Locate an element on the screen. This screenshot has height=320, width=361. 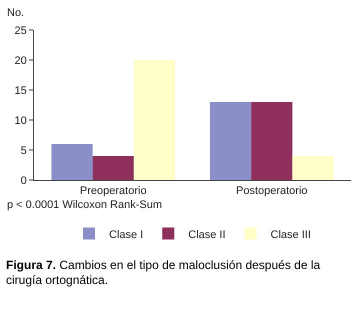
y-tick-label: 25 is located at coordinates (20, 30).